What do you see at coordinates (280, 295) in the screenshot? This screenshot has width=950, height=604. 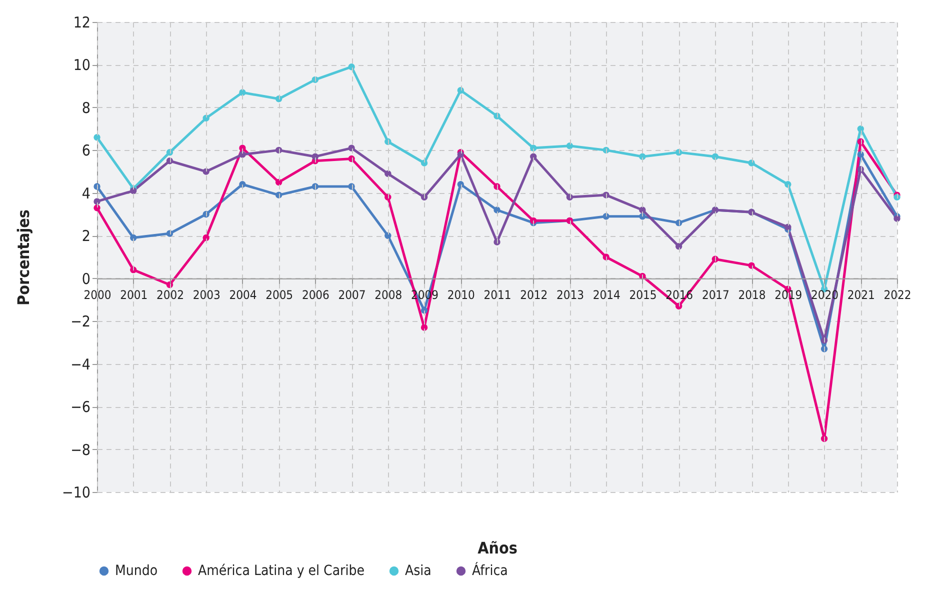 I see `x-tick-label: 2005` at bounding box center [280, 295].